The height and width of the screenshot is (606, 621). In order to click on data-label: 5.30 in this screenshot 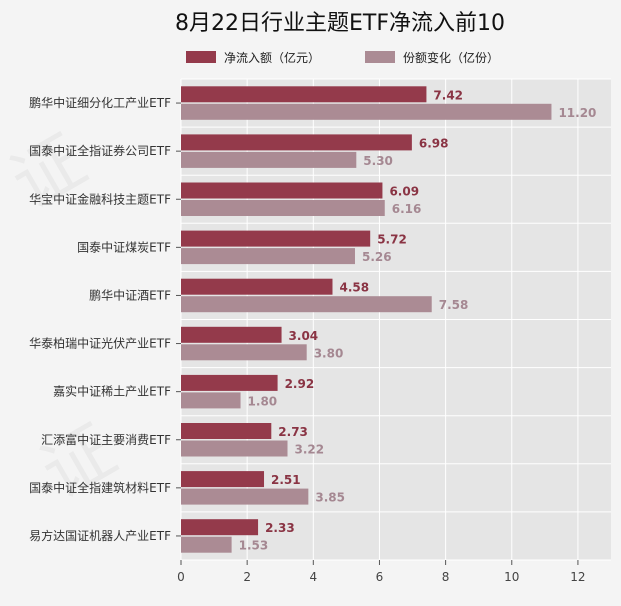, I will do `click(378, 161)`.